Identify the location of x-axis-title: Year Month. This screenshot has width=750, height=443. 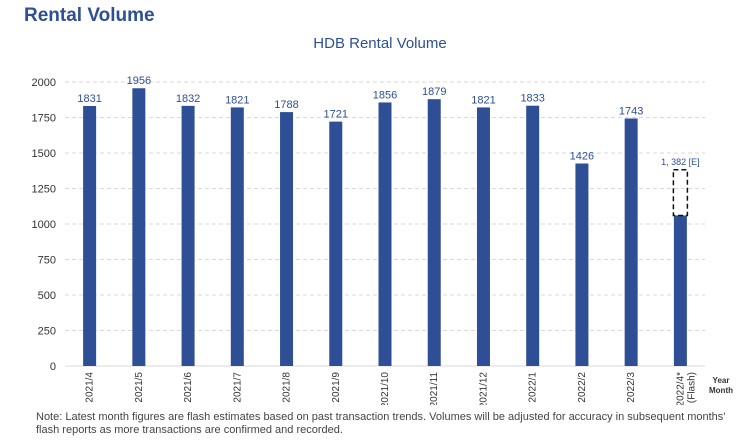
(721, 385).